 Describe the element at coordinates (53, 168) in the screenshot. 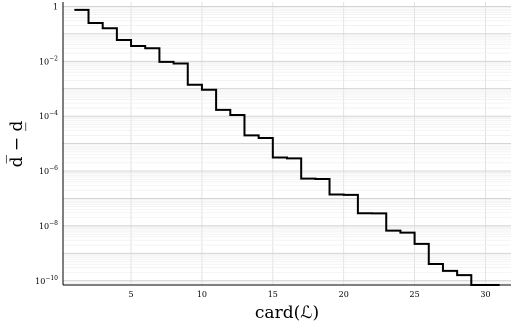

I see `y-tick-exponent: −6` at that location.